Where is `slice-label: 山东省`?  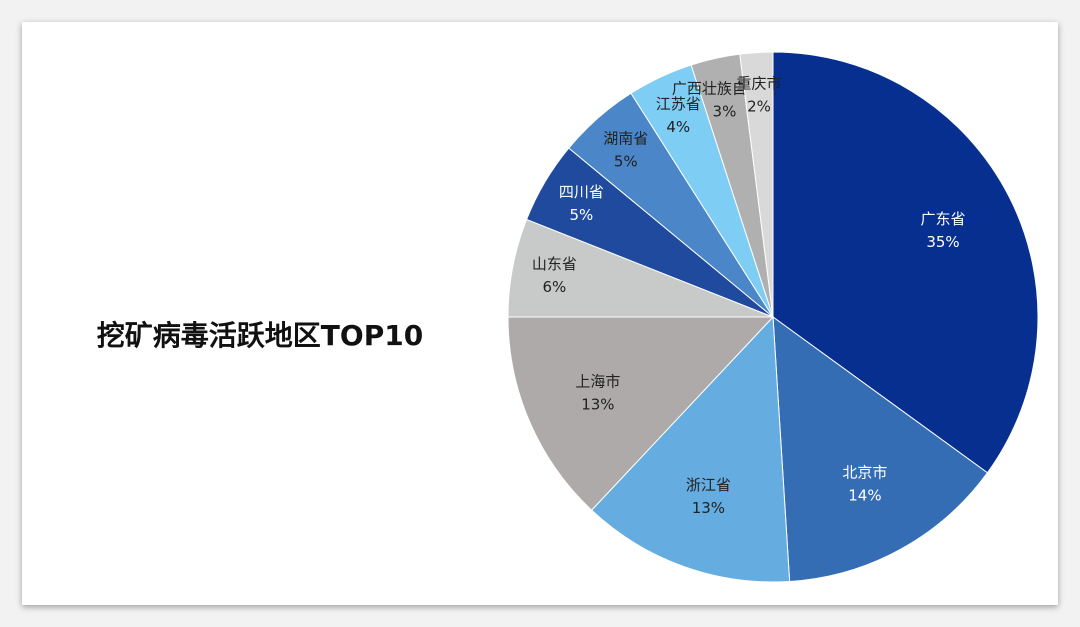
slice-label: 山东省 is located at coordinates (554, 264).